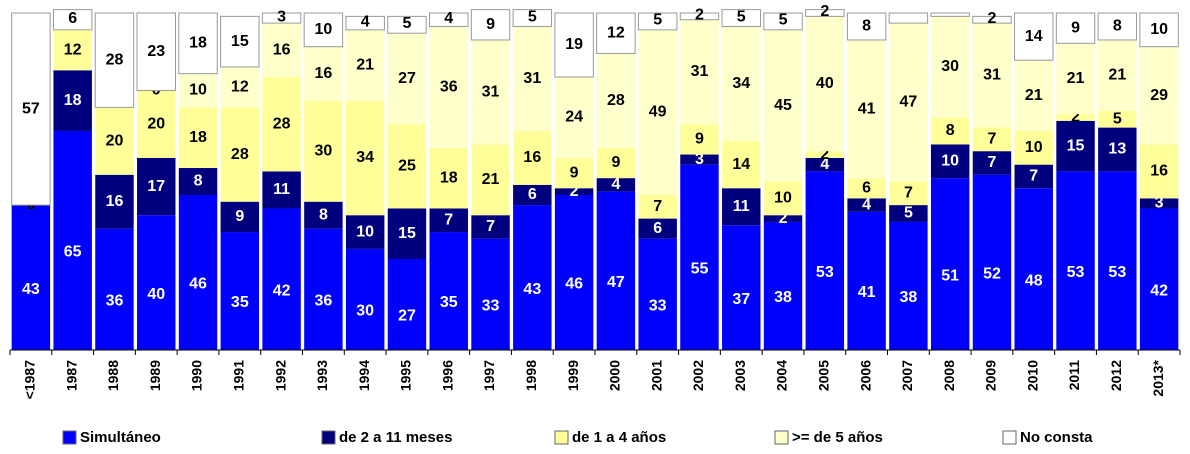 This screenshot has height=454, width=1190. Describe the element at coordinates (741, 83) in the screenshot. I see `data-label: 34` at that location.